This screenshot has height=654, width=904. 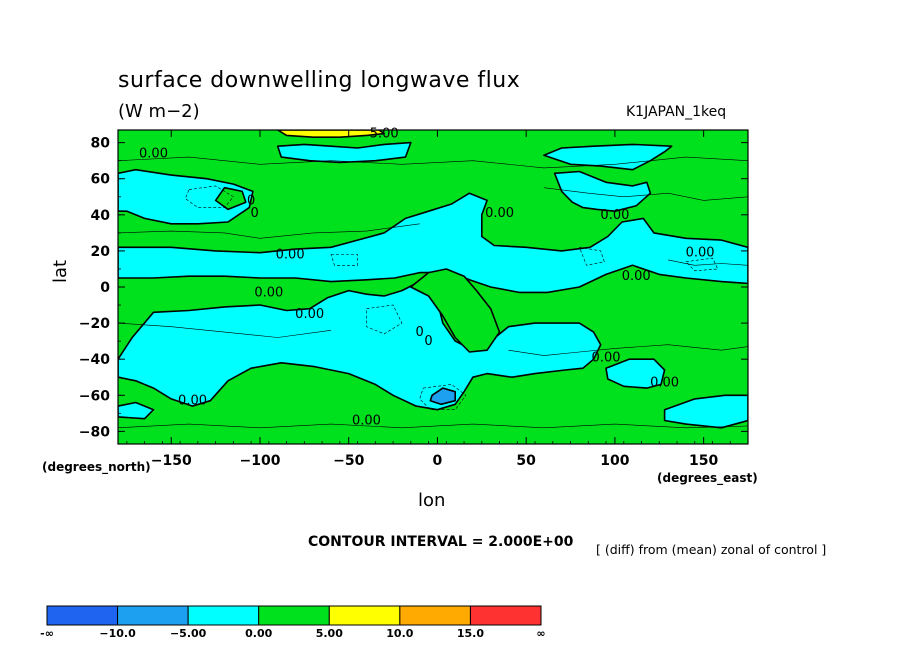 I want to click on dashed-pacific-east, so click(x=702, y=264).